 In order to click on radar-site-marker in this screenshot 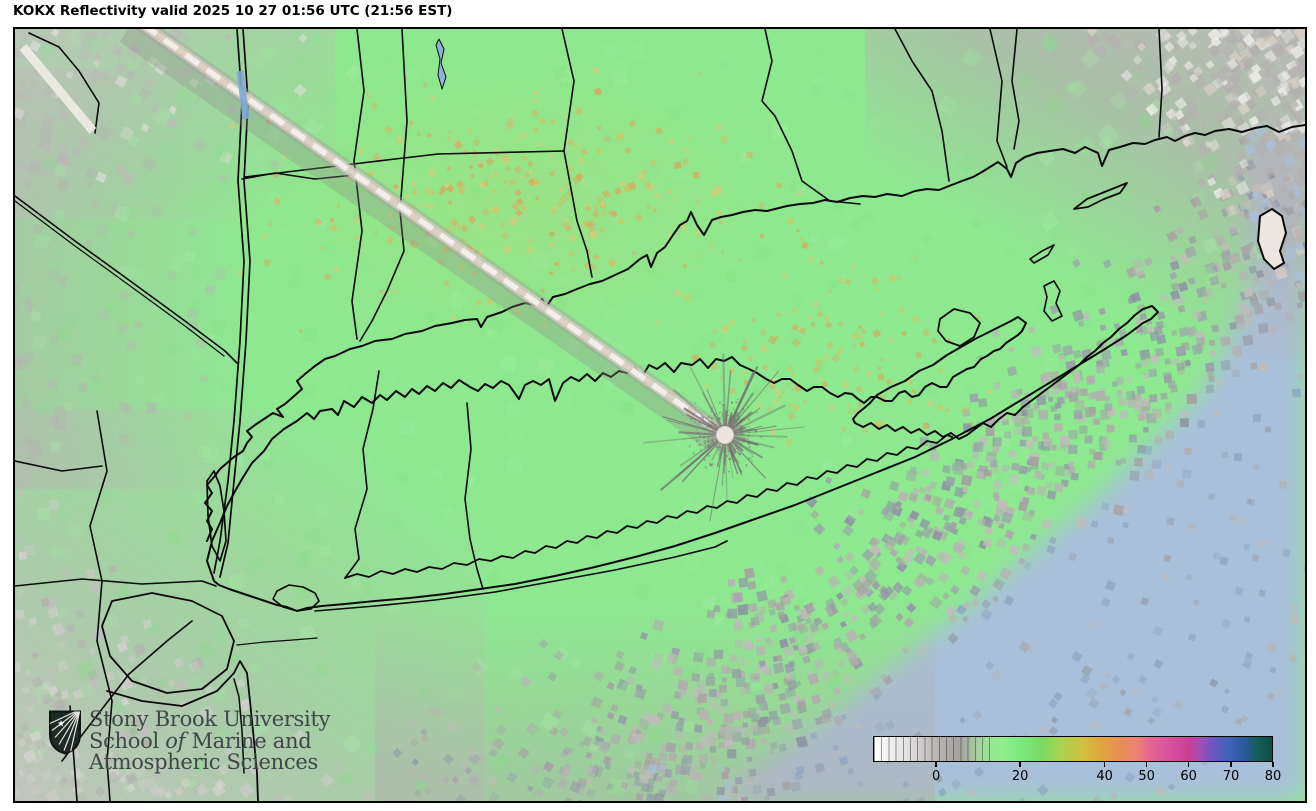, I will do `click(725, 435)`.